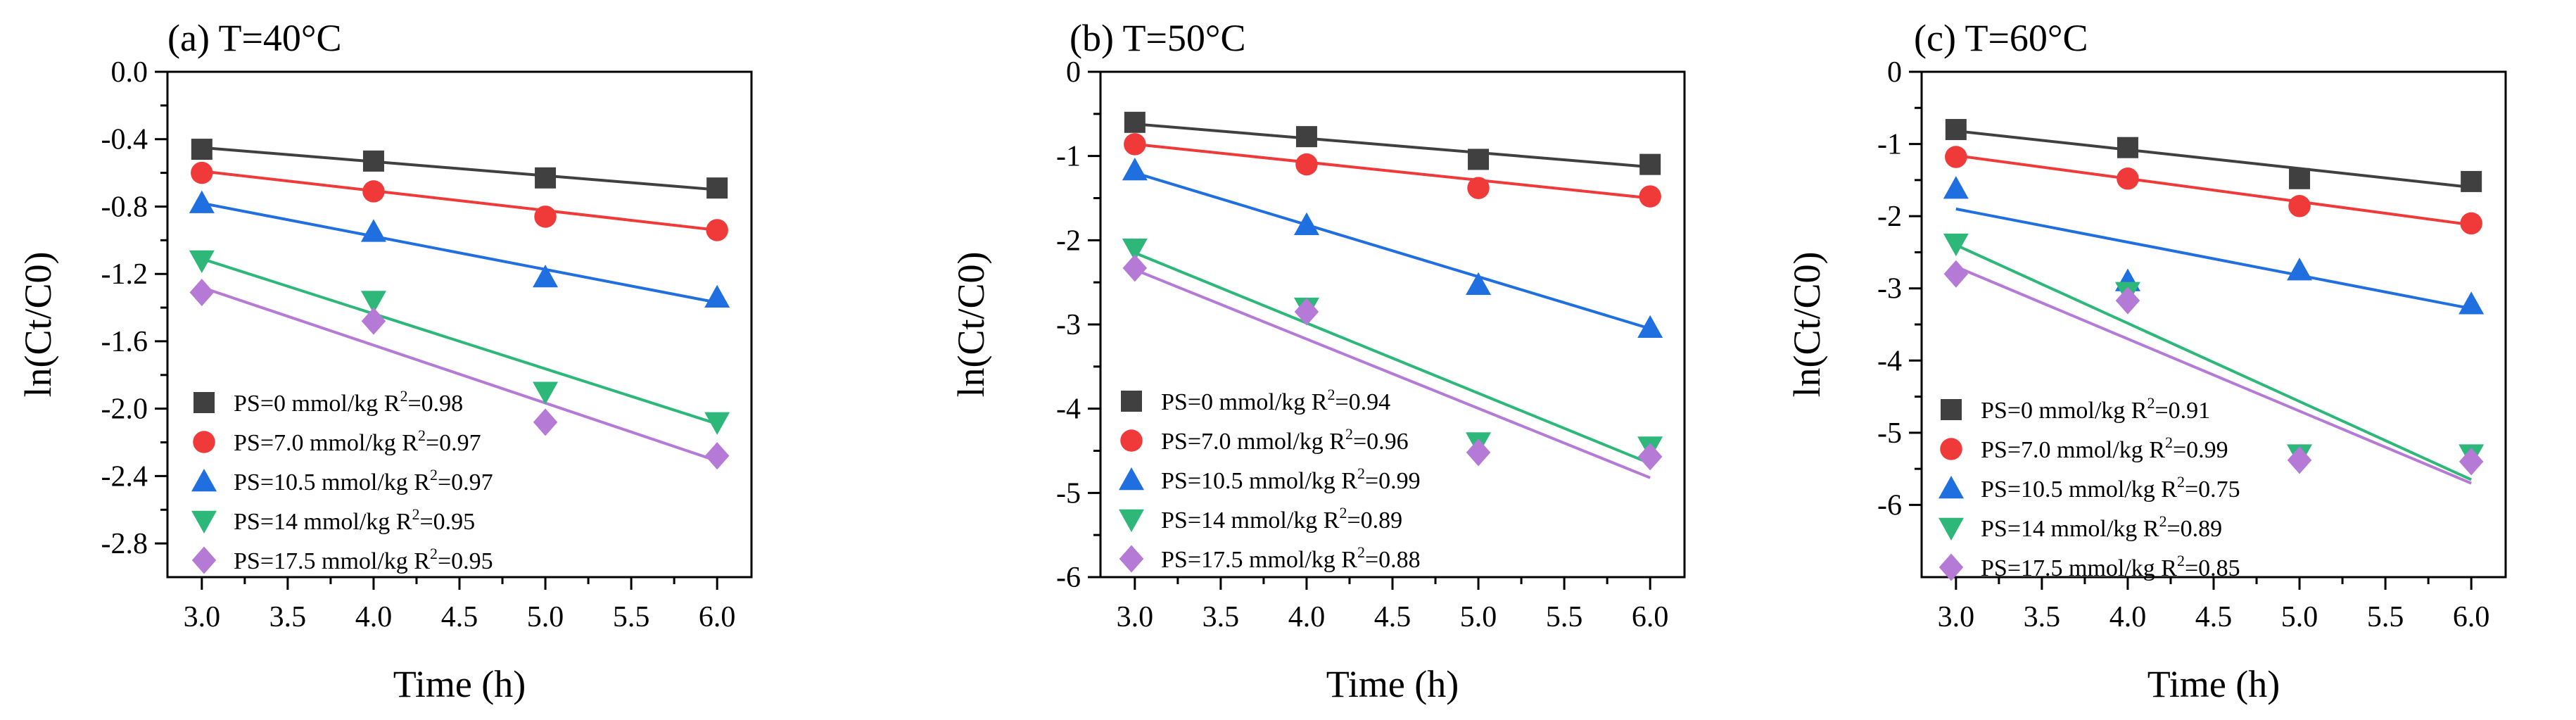 The height and width of the screenshot is (720, 2576). What do you see at coordinates (2385, 617) in the screenshot?
I see `x-tick-label: 5.5` at bounding box center [2385, 617].